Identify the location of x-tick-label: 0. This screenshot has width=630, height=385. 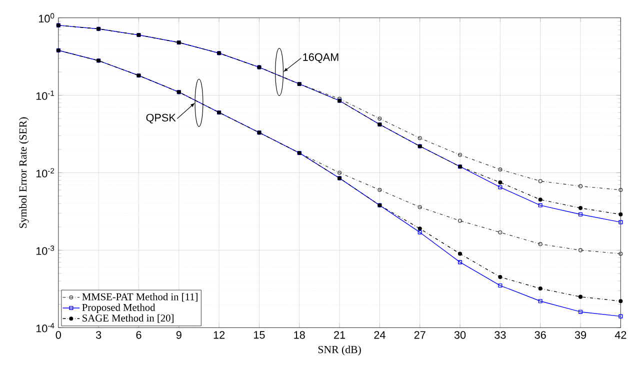
(58, 335).